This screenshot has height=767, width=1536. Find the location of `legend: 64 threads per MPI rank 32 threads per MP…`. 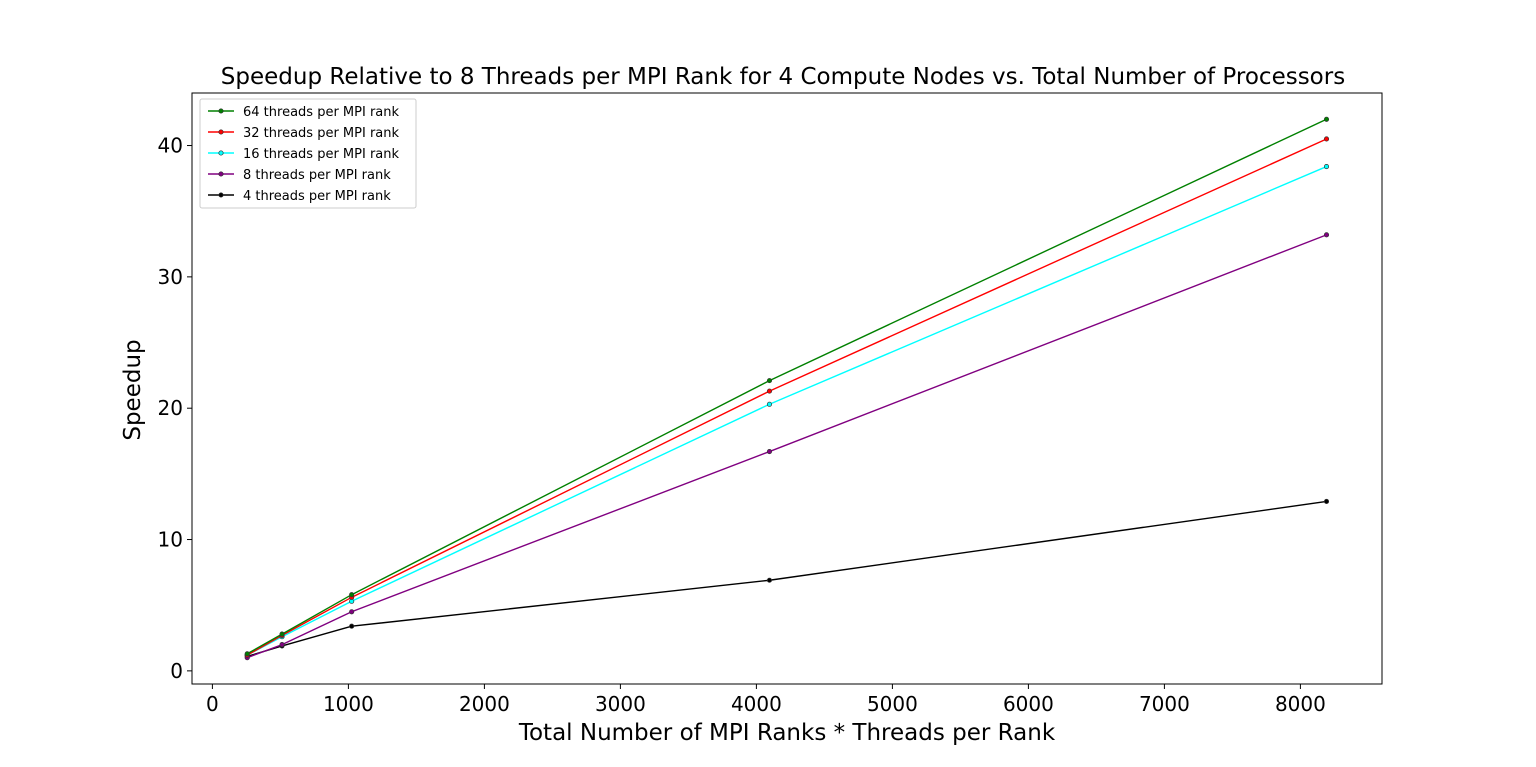

legend: 64 threads per MPI rank 32 threads per MP… is located at coordinates (308, 153).